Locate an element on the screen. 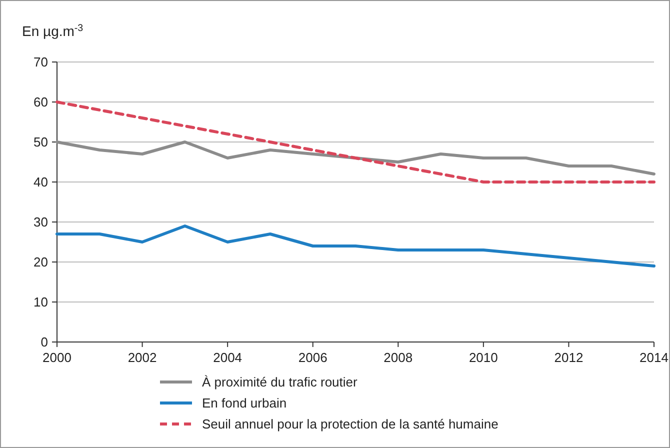 The width and height of the screenshot is (670, 448). legend-label: En fond urbain is located at coordinates (244, 403).